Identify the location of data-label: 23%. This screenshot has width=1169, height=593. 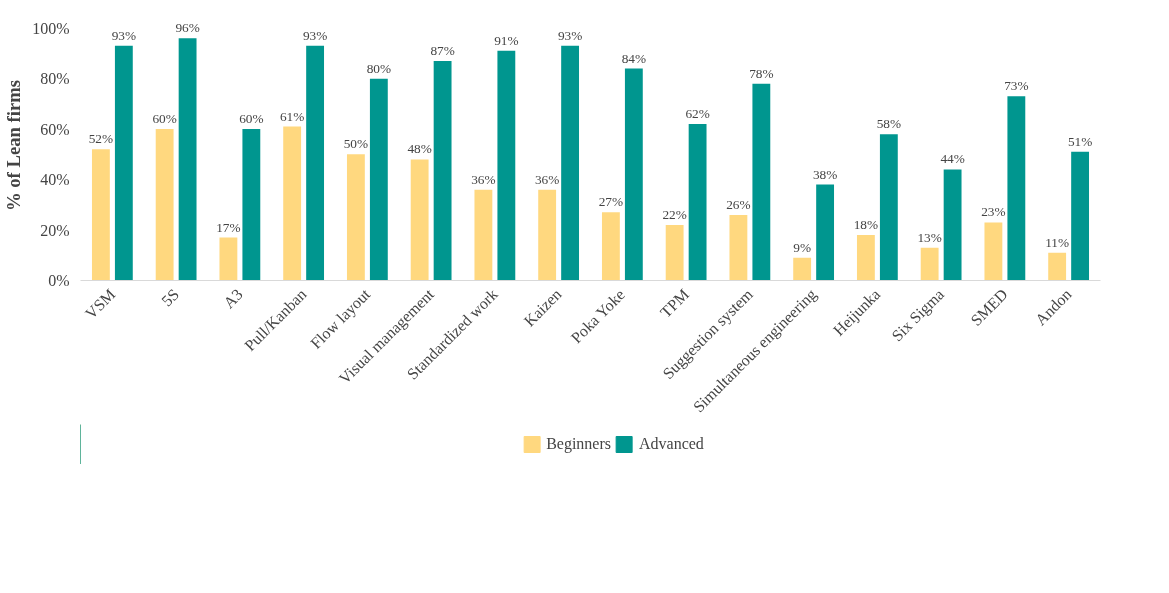
(993, 212).